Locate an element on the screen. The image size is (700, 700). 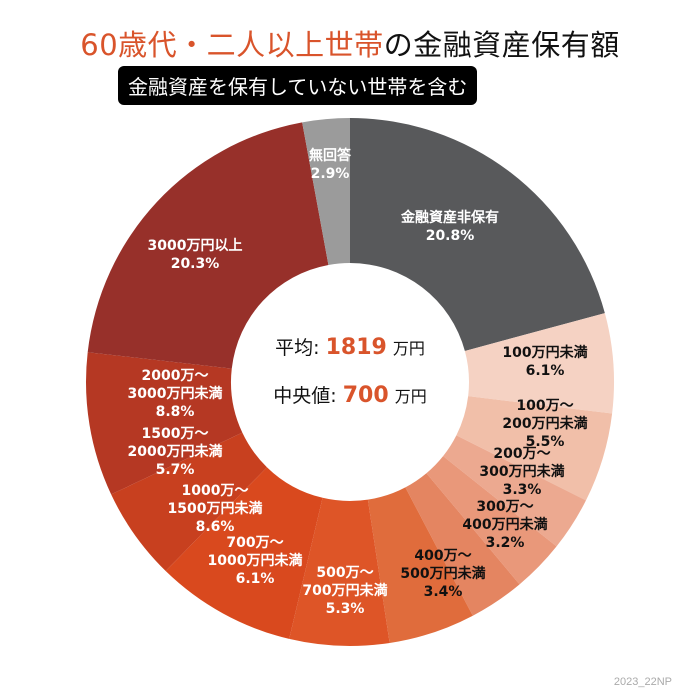
median-label: 中央値: is located at coordinates (304, 396).